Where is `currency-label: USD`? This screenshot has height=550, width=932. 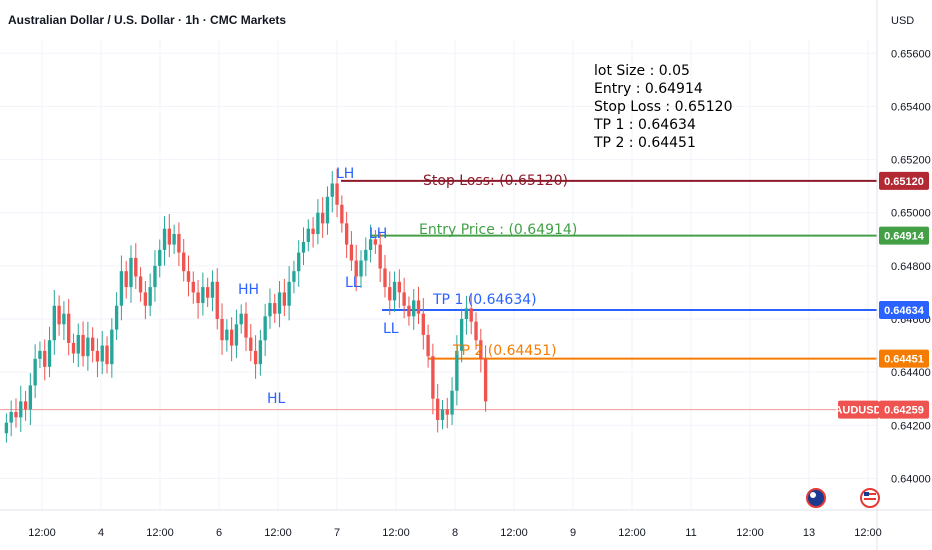 currency-label: USD is located at coordinates (902, 21).